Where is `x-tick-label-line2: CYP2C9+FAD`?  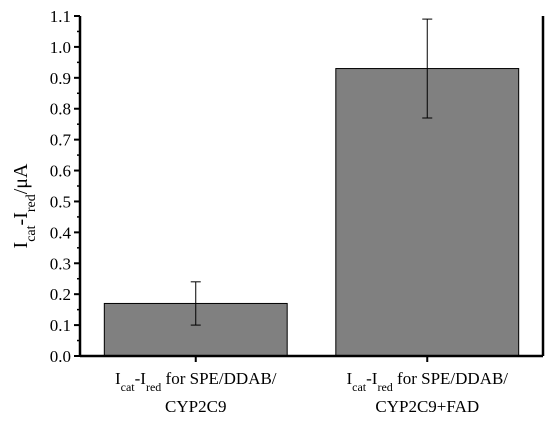
x-tick-label-line2: CYP2C9+FAD is located at coordinates (427, 406).